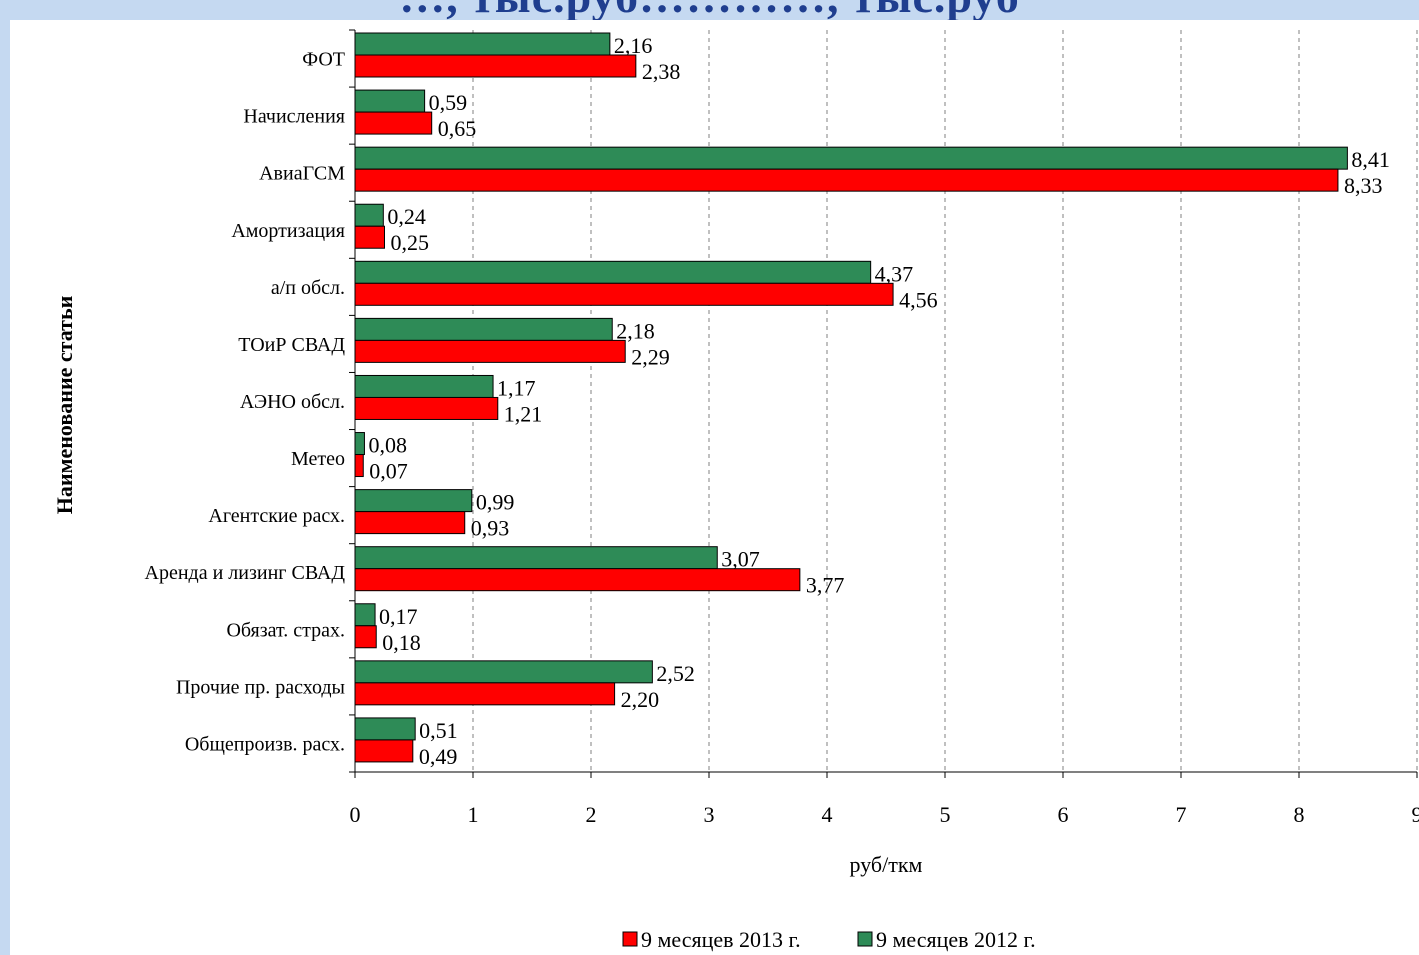  What do you see at coordinates (438, 756) in the screenshot?
I see `data-label-2013: 0,49` at bounding box center [438, 756].